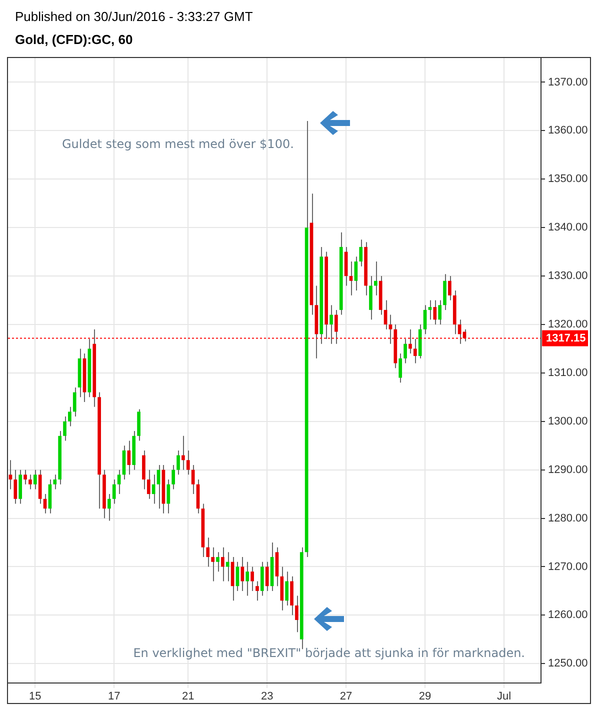 This screenshot has height=706, width=598. What do you see at coordinates (568, 179) in the screenshot?
I see `y-tick-label: 1350.00` at bounding box center [568, 179].